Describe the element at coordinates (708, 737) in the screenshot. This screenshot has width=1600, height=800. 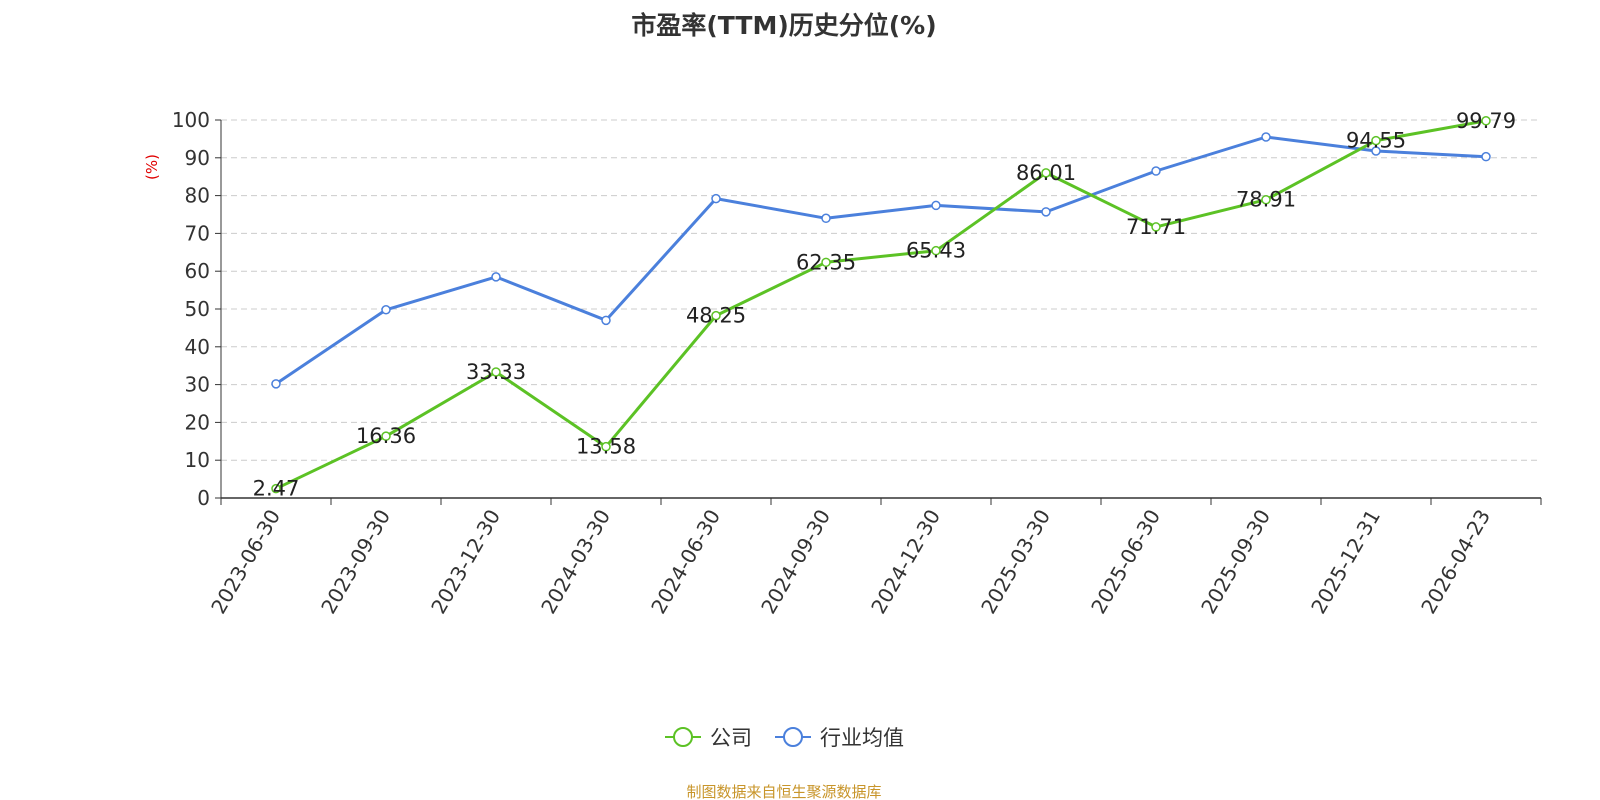
I see `legend-item-company: 公司` at that location.